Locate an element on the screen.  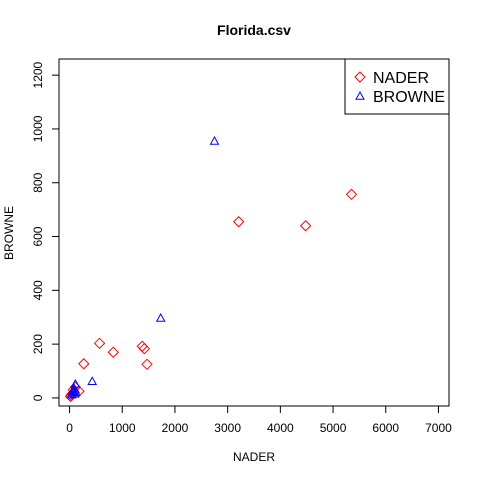
x-tick-label: 6000 is located at coordinates (385, 428).